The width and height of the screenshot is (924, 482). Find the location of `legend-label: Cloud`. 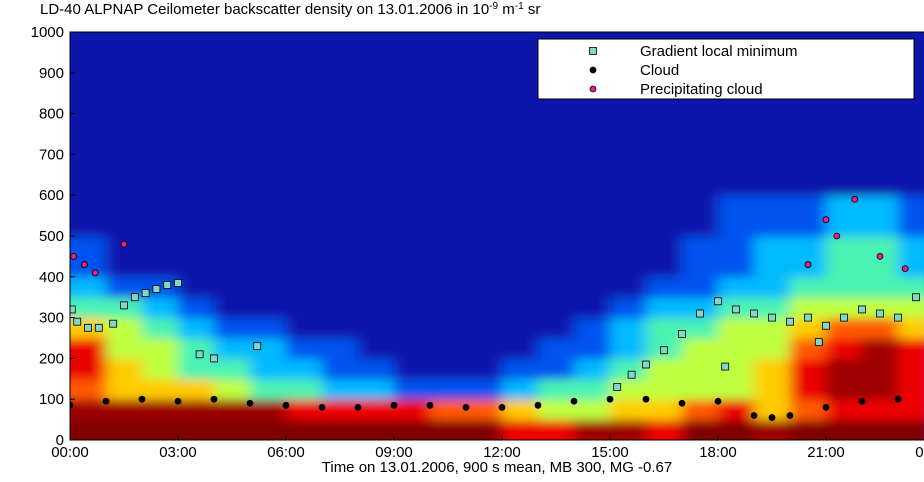

legend-label: Cloud is located at coordinates (659, 70).